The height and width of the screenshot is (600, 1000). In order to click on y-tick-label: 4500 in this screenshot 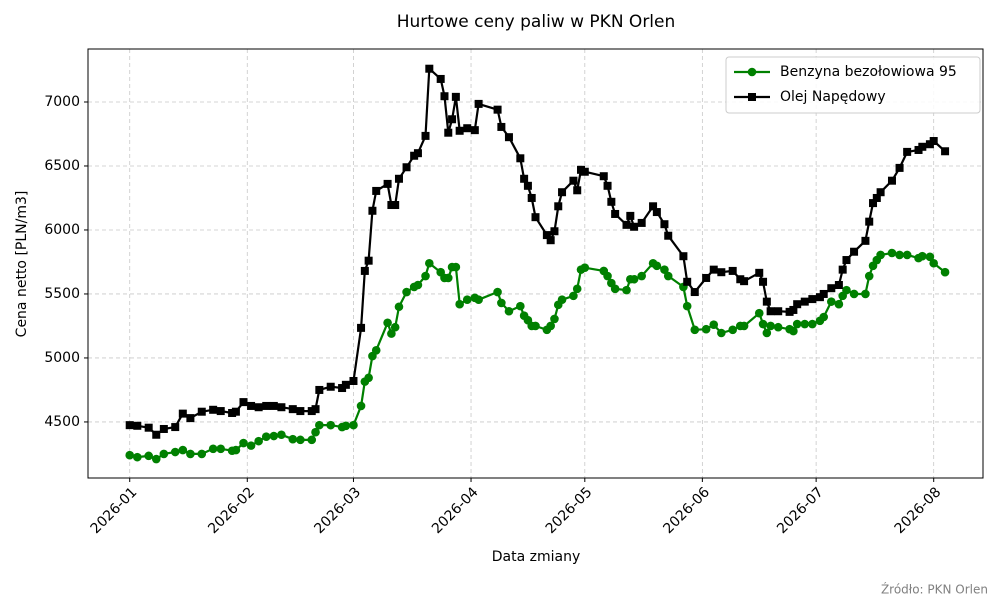, I will do `click(62, 422)`.